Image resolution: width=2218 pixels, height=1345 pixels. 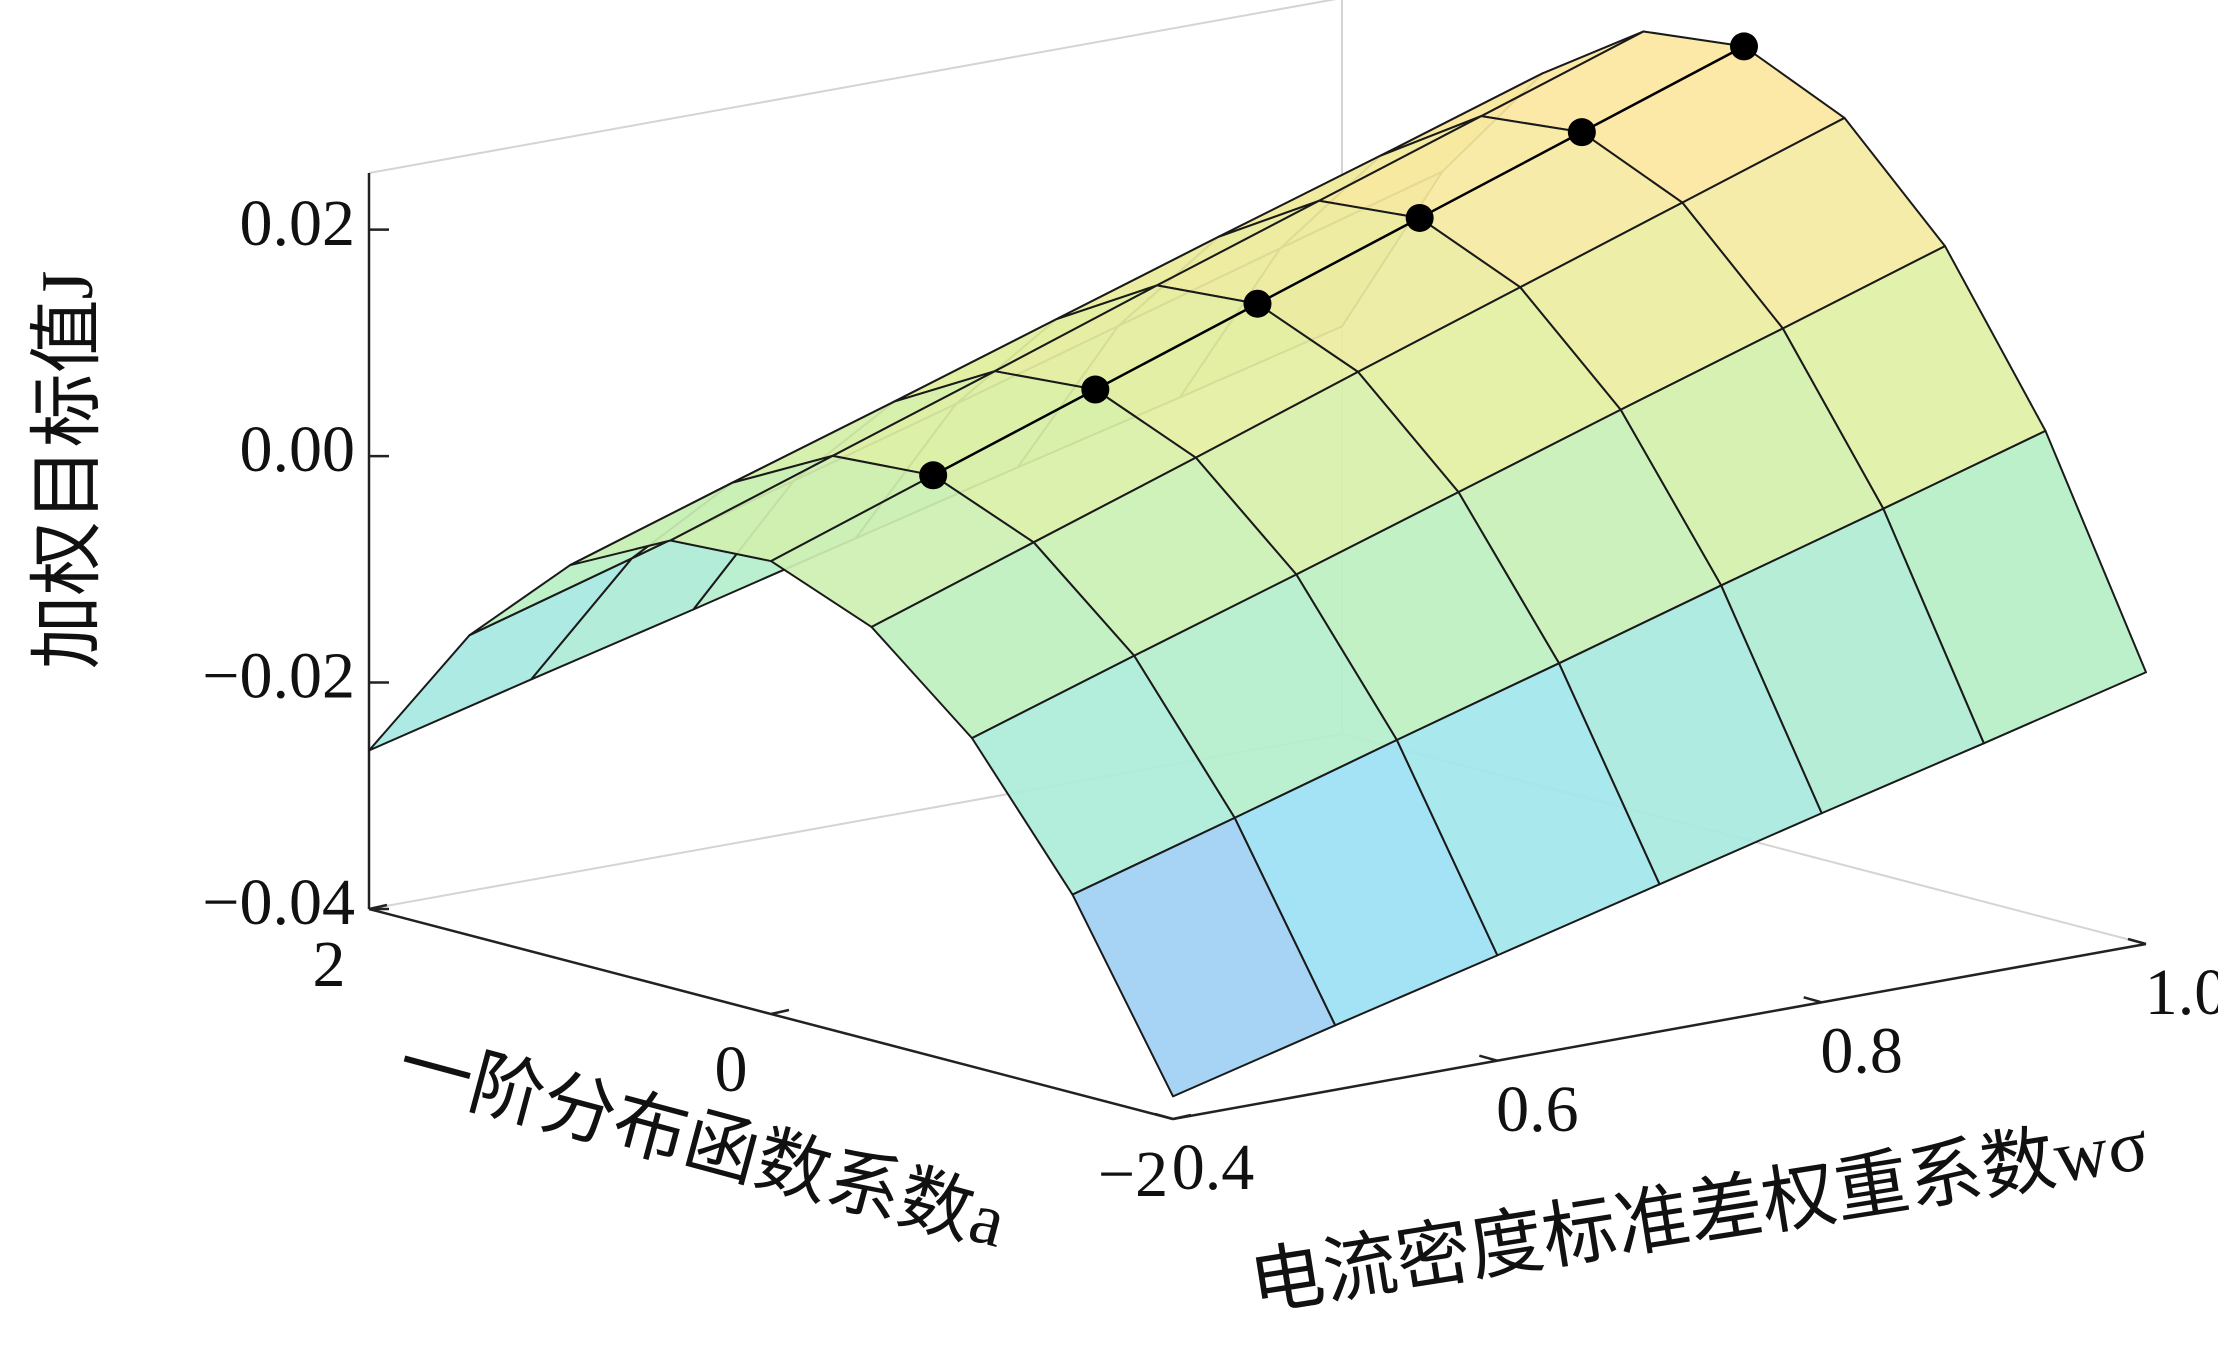 What do you see at coordinates (329, 964) in the screenshot?
I see `x-tick-label: 2` at bounding box center [329, 964].